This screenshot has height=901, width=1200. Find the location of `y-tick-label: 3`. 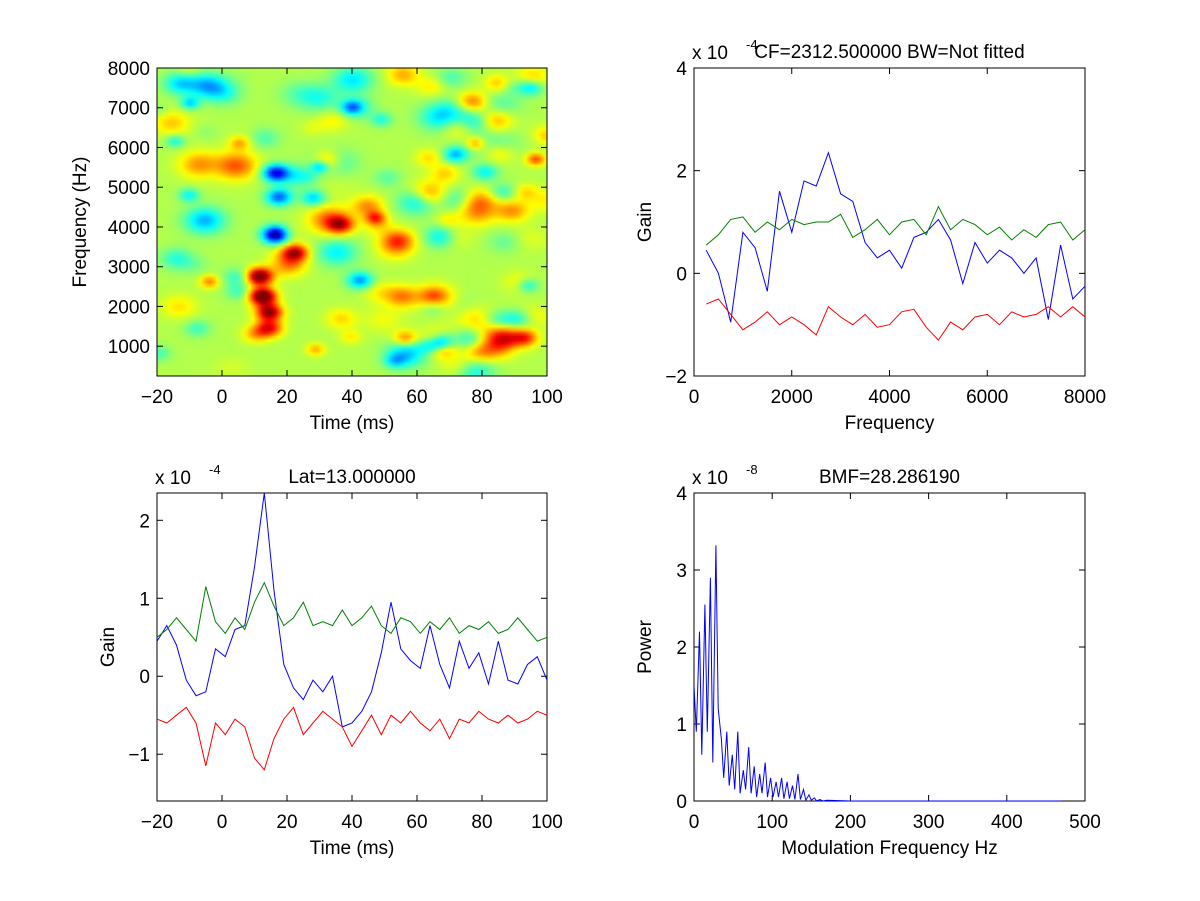

y-tick-label: 3 is located at coordinates (681, 571).